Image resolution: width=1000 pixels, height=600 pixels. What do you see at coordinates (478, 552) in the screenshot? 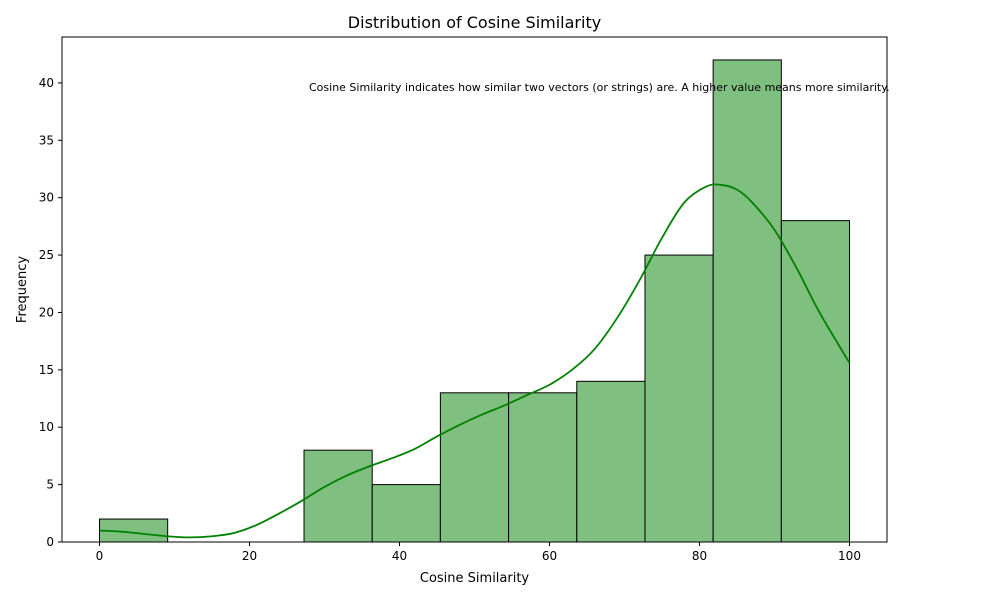
I see `x-axis: 0 20 40 60 80 100` at bounding box center [478, 552].